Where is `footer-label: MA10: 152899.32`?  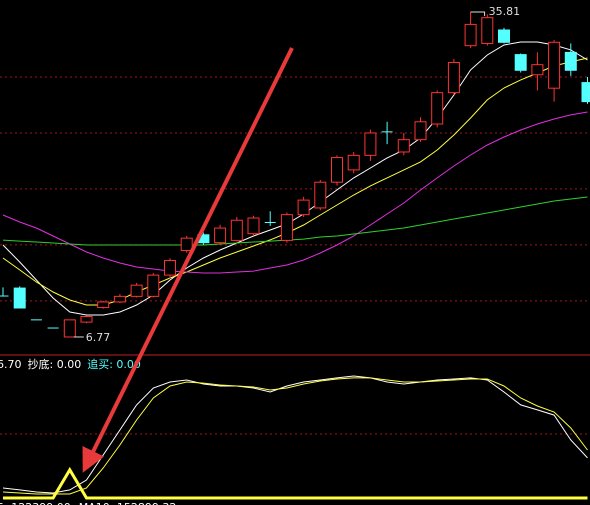 footer-label: MA10: 152899.32 is located at coordinates (128, 503).